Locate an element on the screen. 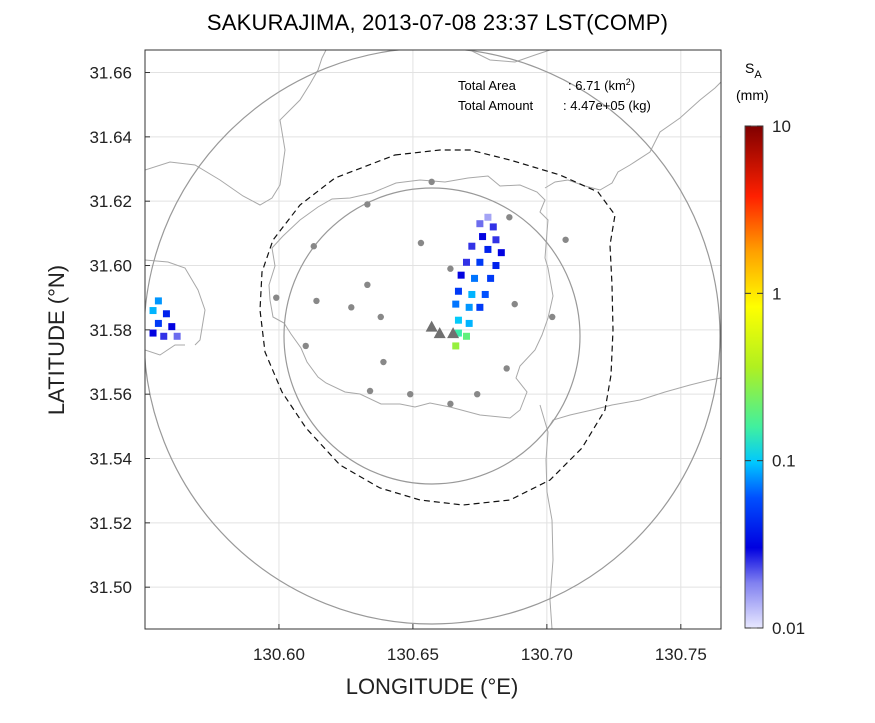 The image size is (875, 723). inner-range-ring is located at coordinates (432, 336).